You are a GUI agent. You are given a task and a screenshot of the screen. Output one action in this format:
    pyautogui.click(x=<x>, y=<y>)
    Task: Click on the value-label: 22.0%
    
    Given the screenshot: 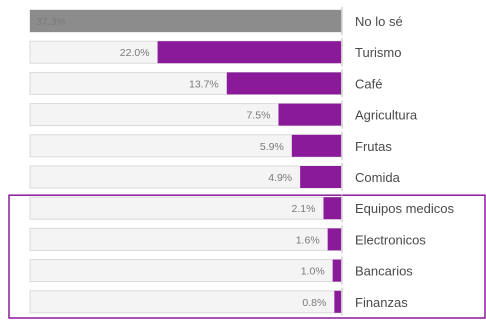 What is the action you would take?
    pyautogui.click(x=135, y=53)
    